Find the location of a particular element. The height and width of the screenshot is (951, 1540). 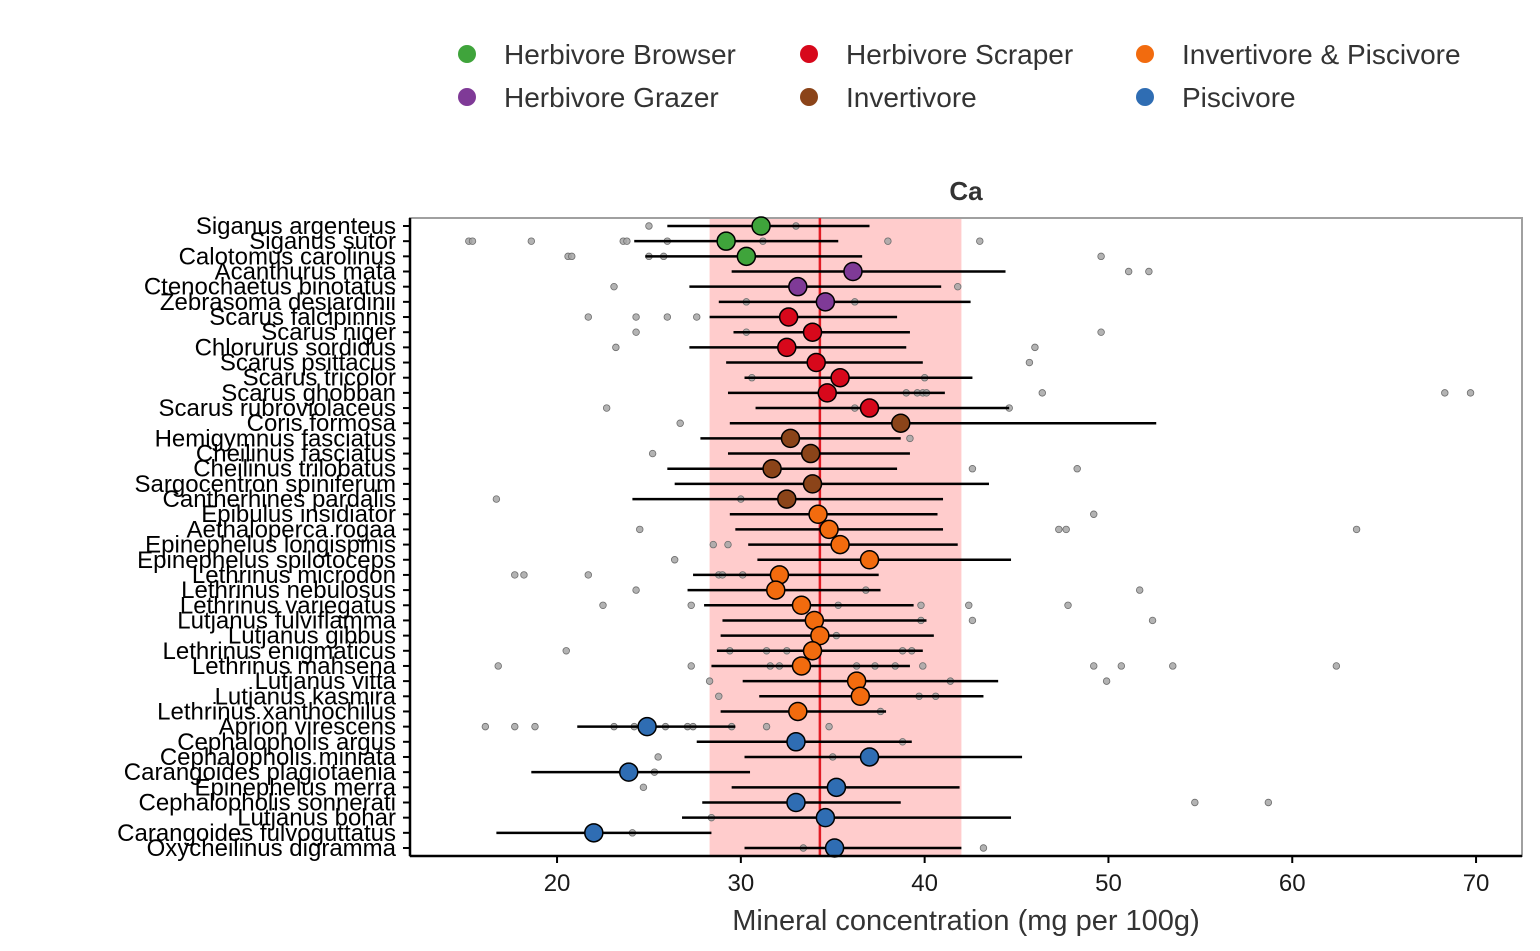

y-tick-label: Lutjanus bohar is located at coordinates (316, 818).